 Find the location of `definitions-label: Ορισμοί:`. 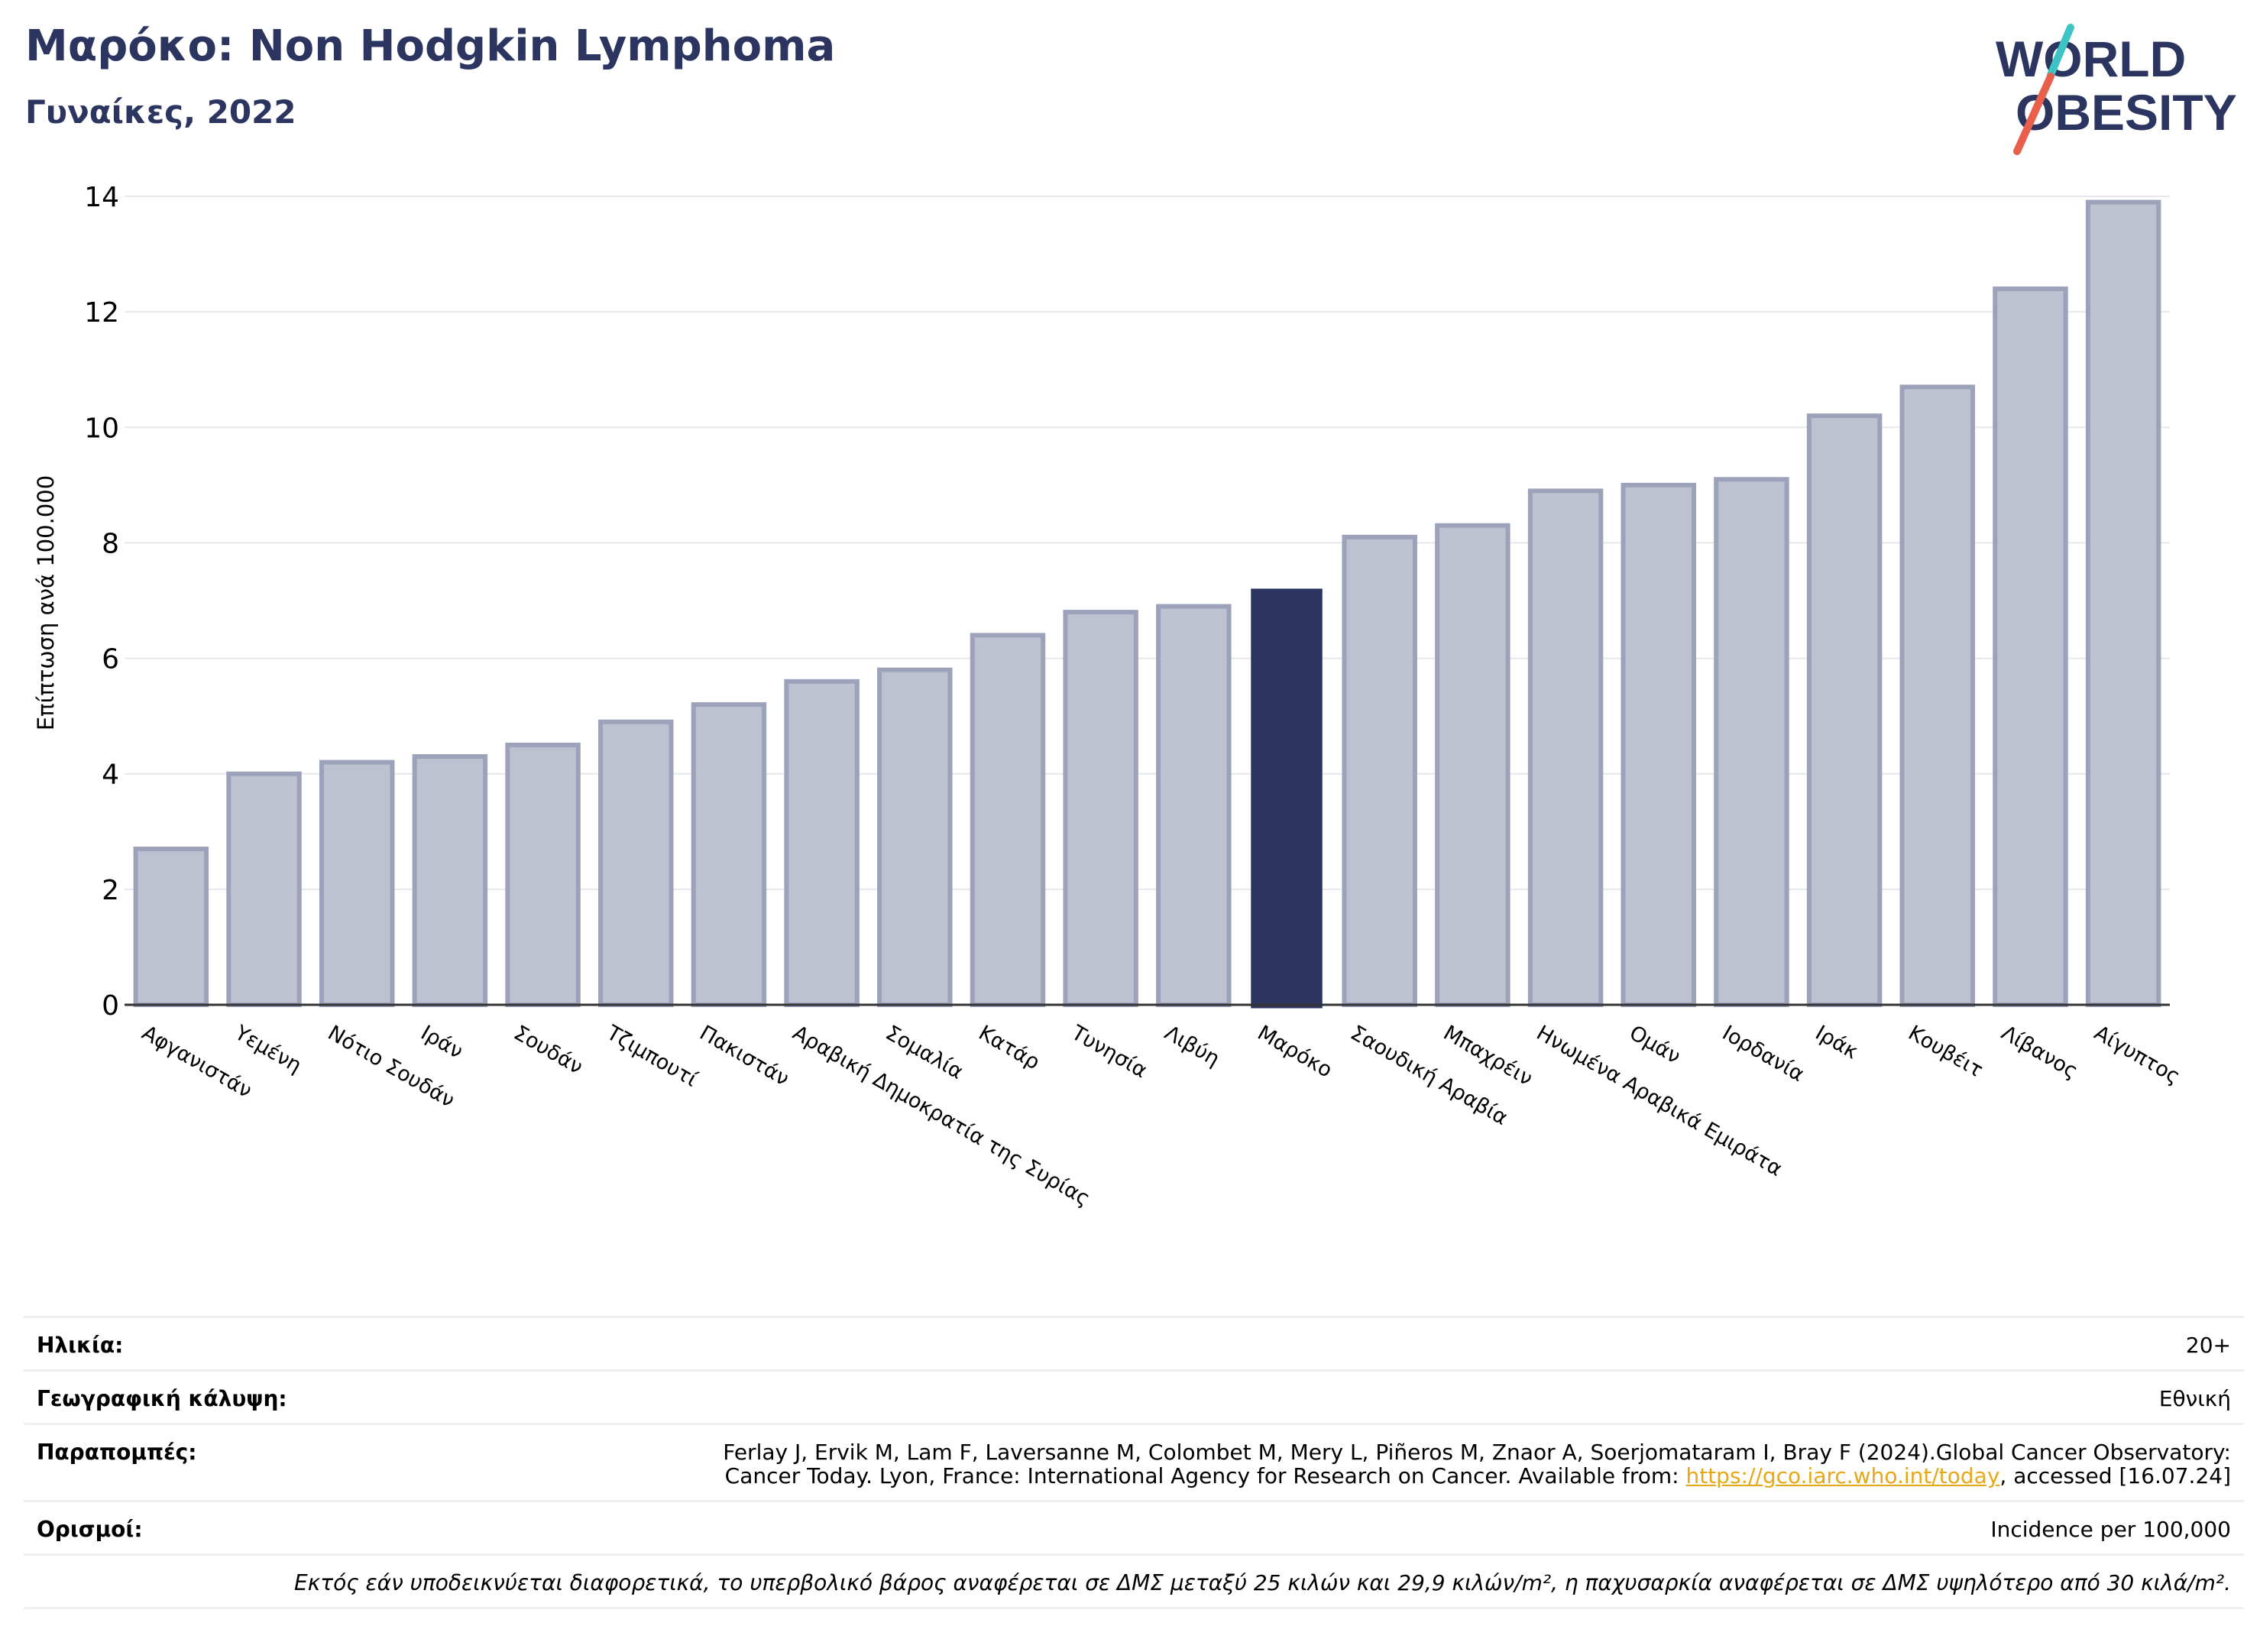

definitions-label: Ορισμοί: is located at coordinates (90, 1529).